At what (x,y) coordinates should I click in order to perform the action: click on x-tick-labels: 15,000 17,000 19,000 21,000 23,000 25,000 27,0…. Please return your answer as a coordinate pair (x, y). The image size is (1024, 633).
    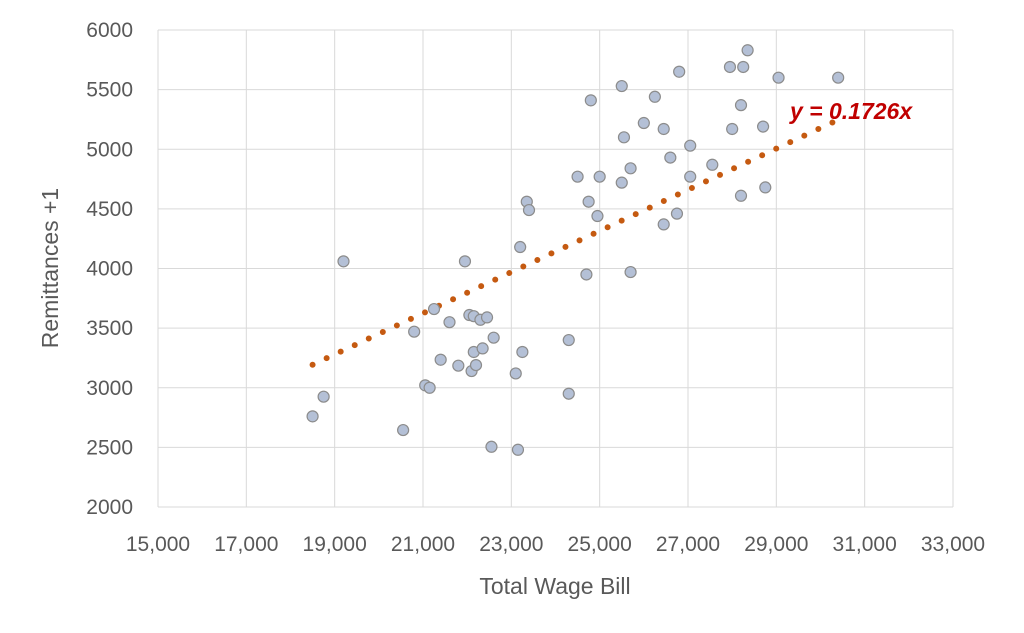
    Looking at the image, I should click on (555, 544).